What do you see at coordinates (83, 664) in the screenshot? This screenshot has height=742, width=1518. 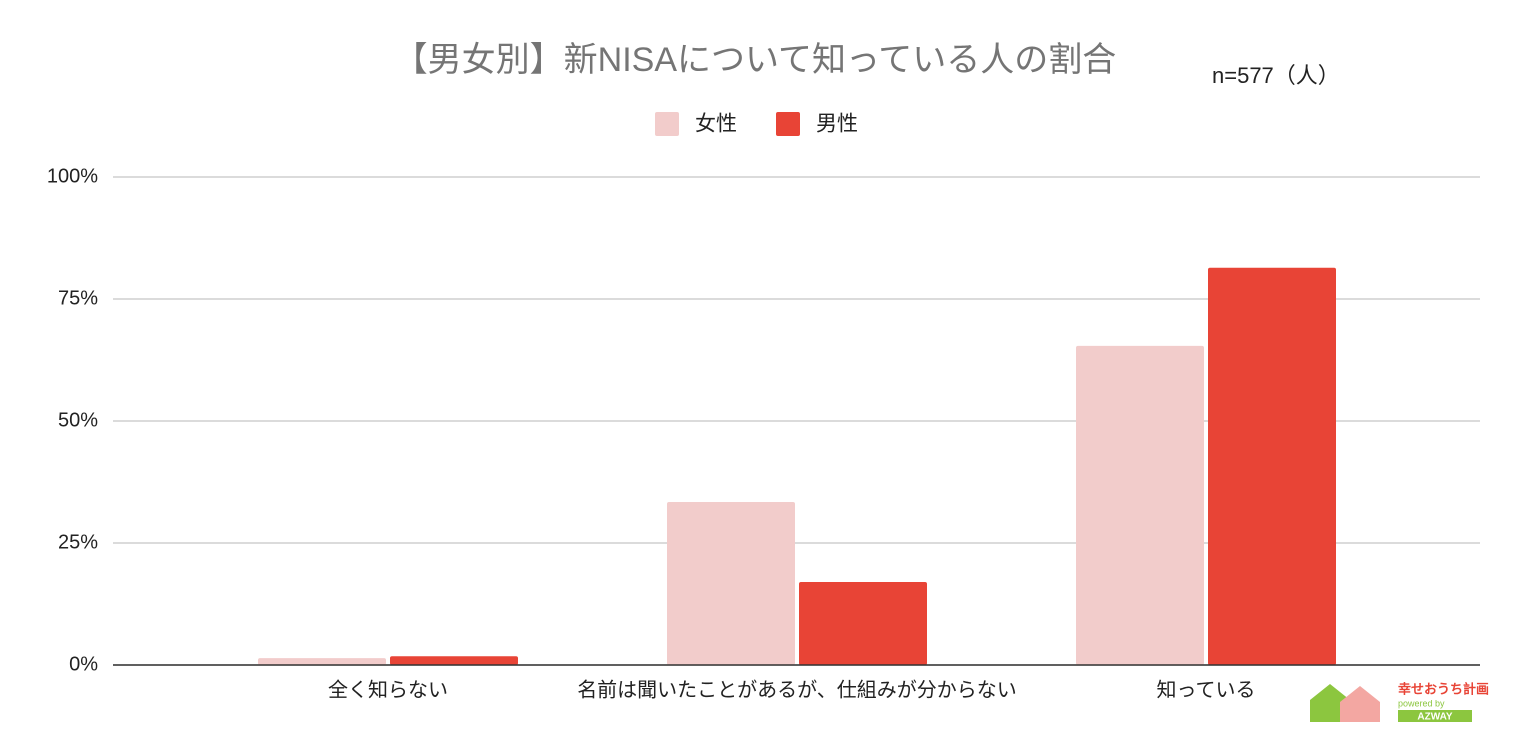 I see `y-tick-label: 0%` at bounding box center [83, 664].